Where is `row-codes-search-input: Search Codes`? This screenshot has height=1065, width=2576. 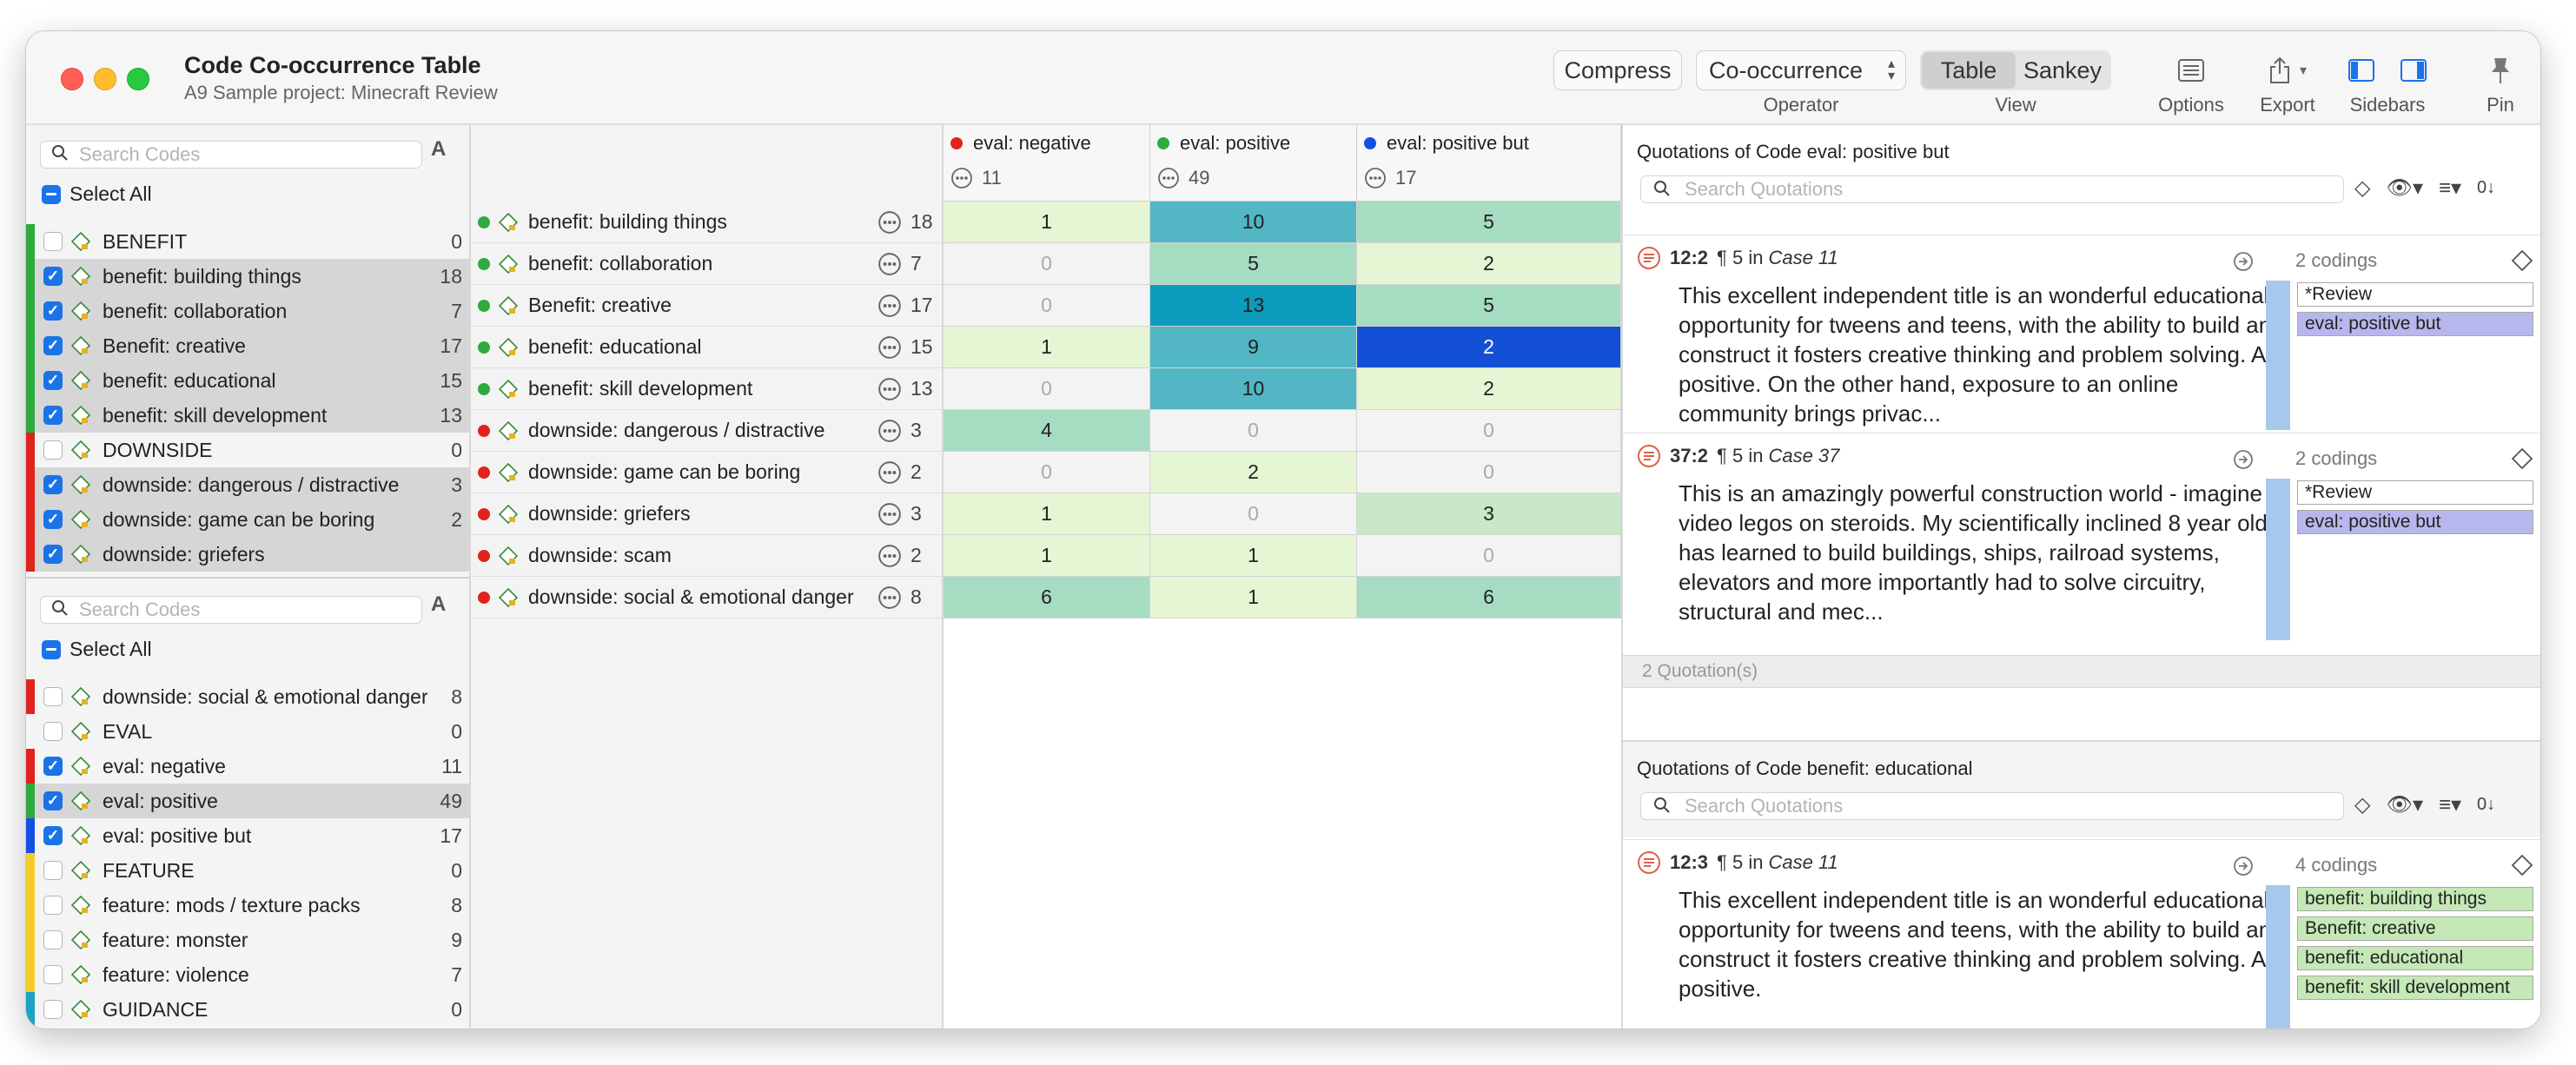 row-codes-search-input: Search Codes is located at coordinates (231, 155).